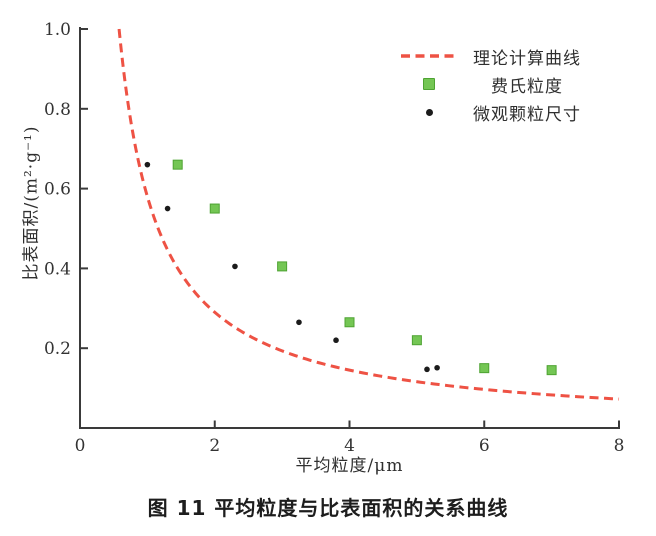 Image resolution: width=656 pixels, height=536 pixels. What do you see at coordinates (527, 86) in the screenshot?
I see `legend-label-fisher-size: 费氏粒度` at bounding box center [527, 86].